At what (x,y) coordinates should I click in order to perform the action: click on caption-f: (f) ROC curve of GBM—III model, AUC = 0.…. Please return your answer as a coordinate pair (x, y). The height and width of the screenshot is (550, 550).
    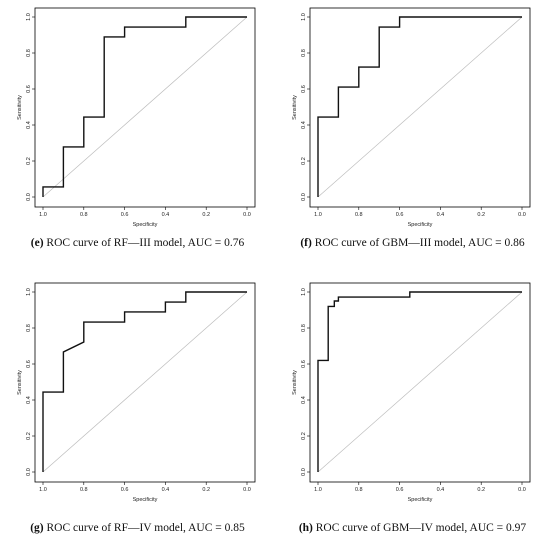
    Looking at the image, I should click on (412, 243).